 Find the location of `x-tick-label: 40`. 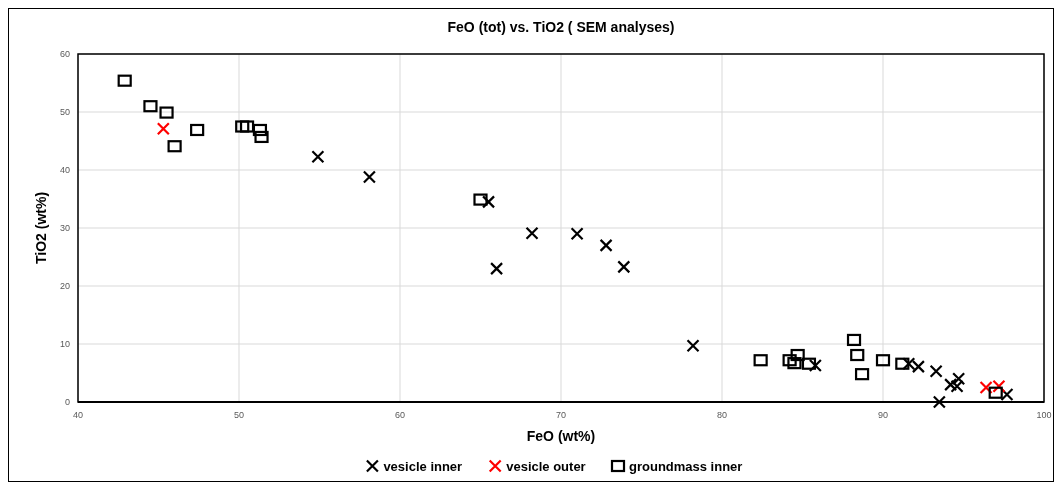

x-tick-label: 40 is located at coordinates (78, 415).